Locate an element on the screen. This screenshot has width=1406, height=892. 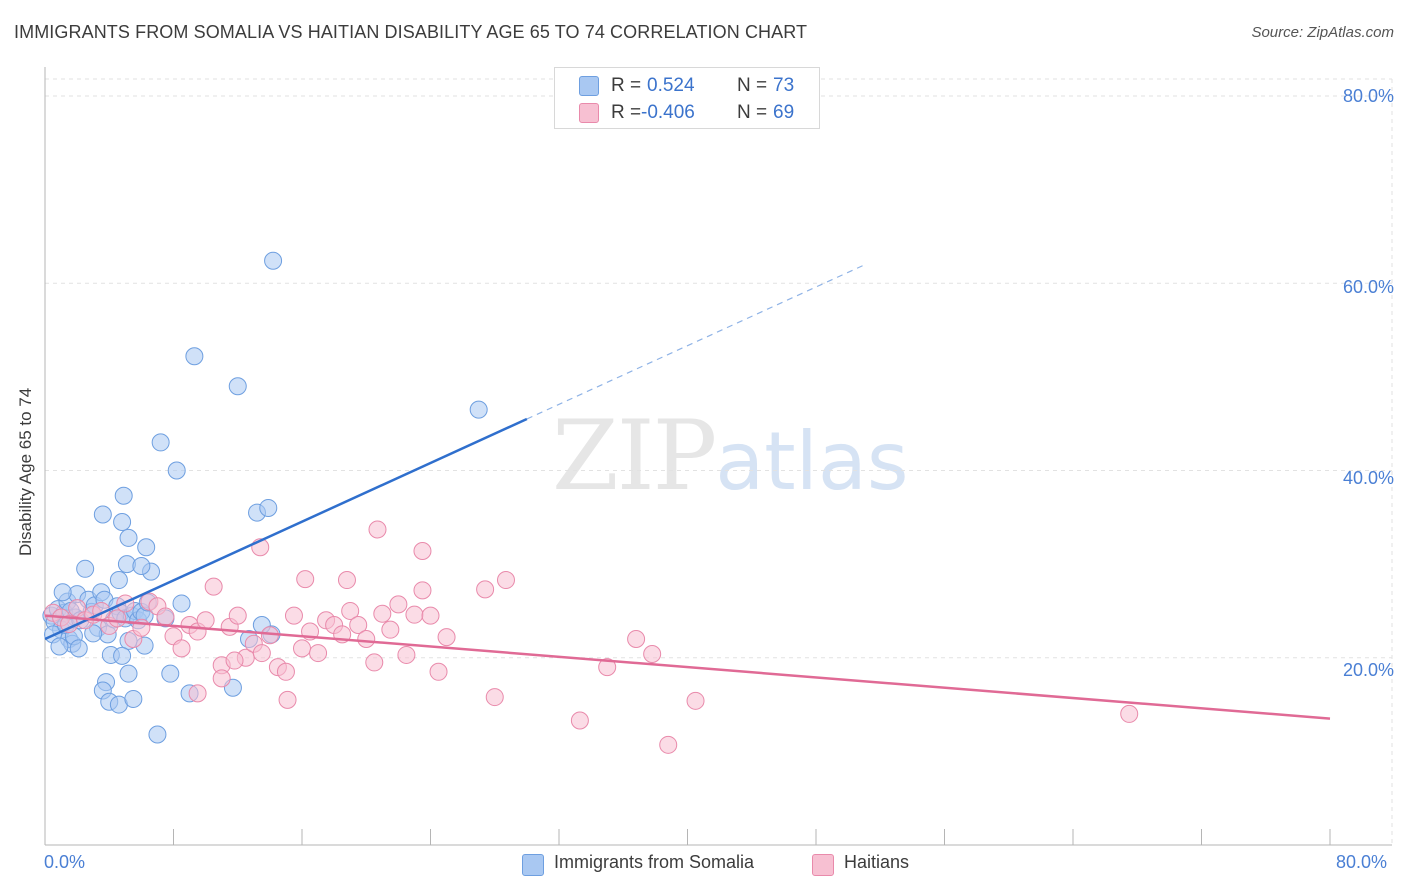
legend-swatch-somalia is located at coordinates (589, 86).